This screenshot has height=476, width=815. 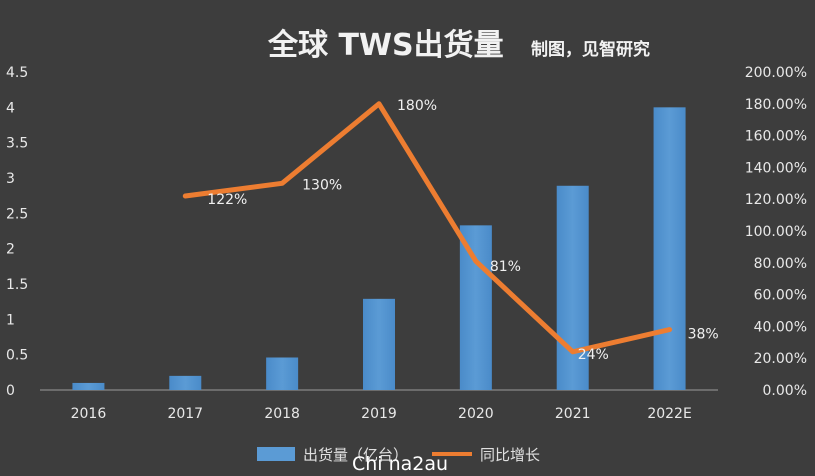 I want to click on left-tick-label: 0, so click(x=10, y=391).